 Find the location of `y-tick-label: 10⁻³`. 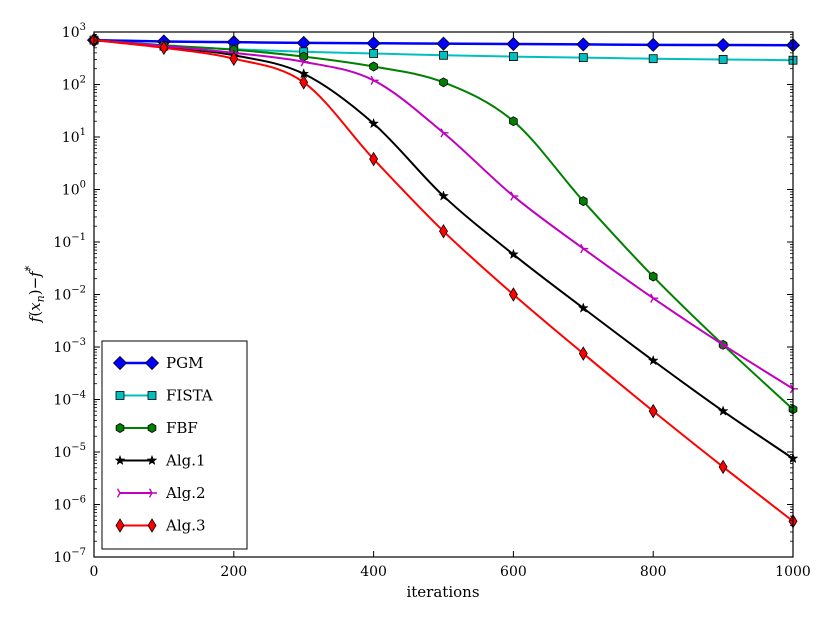

y-tick-label: 10⁻³ is located at coordinates (69, 346).